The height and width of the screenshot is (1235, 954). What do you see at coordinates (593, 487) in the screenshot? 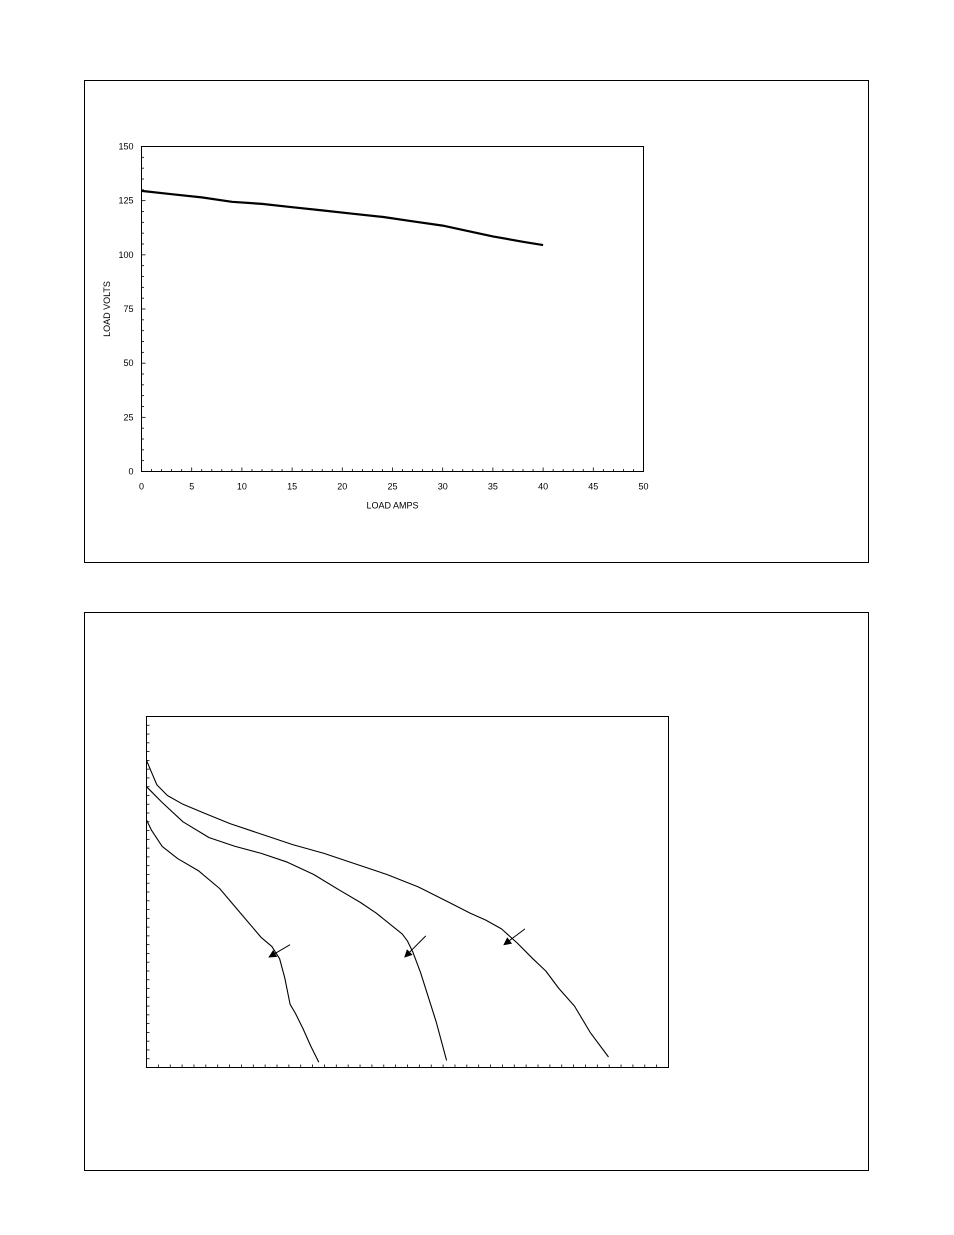
I see `x-tick-label: 45` at bounding box center [593, 487].